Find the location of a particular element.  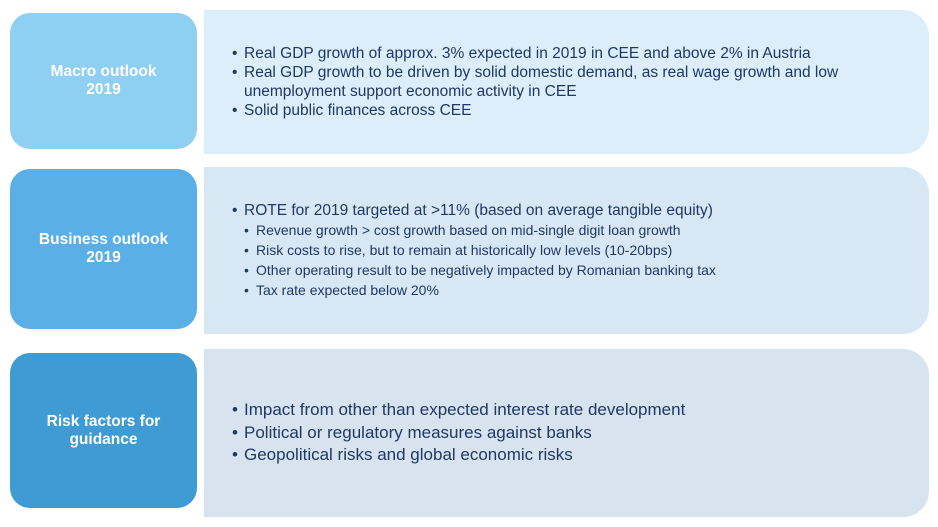

macro-bullet-3: Solid public finances across CEE is located at coordinates (570, 110).